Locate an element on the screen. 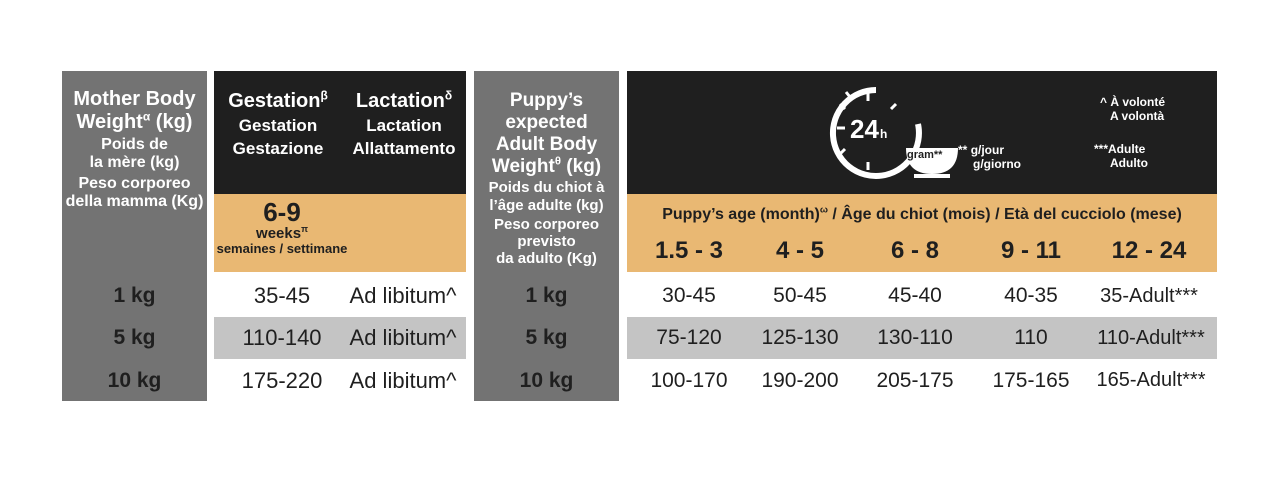 The image size is (1280, 486). mother-title-it2: della mamma (Kg) is located at coordinates (134, 202).